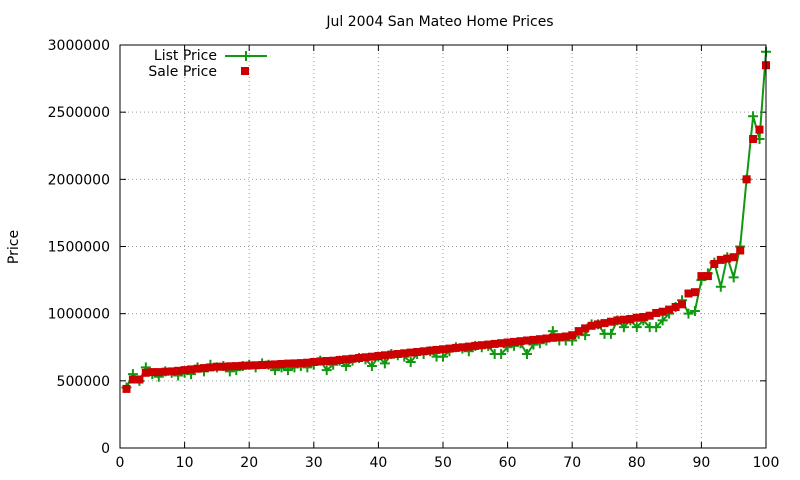  Describe the element at coordinates (572, 463) in the screenshot. I see `x-tick-label: 70` at that location.